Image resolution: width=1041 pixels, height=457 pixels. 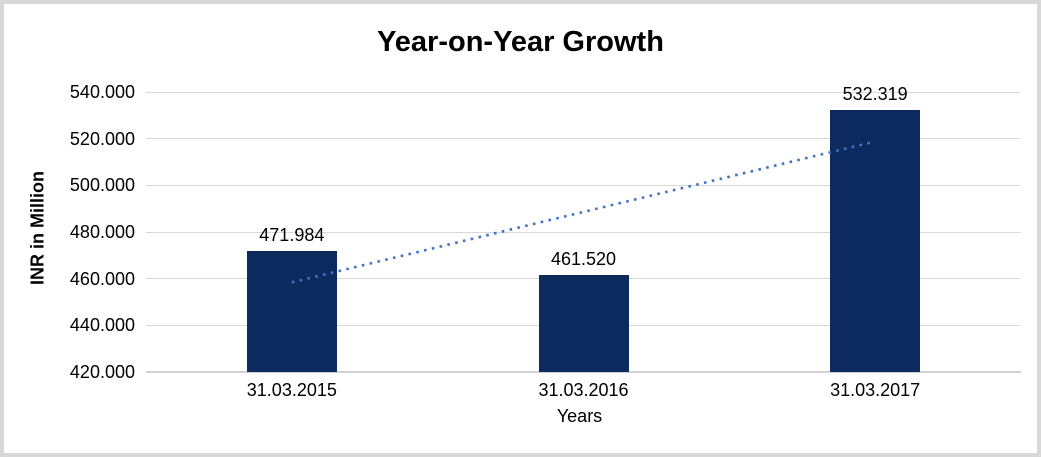 What do you see at coordinates (583, 259) in the screenshot?
I see `data-label: 461.520` at bounding box center [583, 259].